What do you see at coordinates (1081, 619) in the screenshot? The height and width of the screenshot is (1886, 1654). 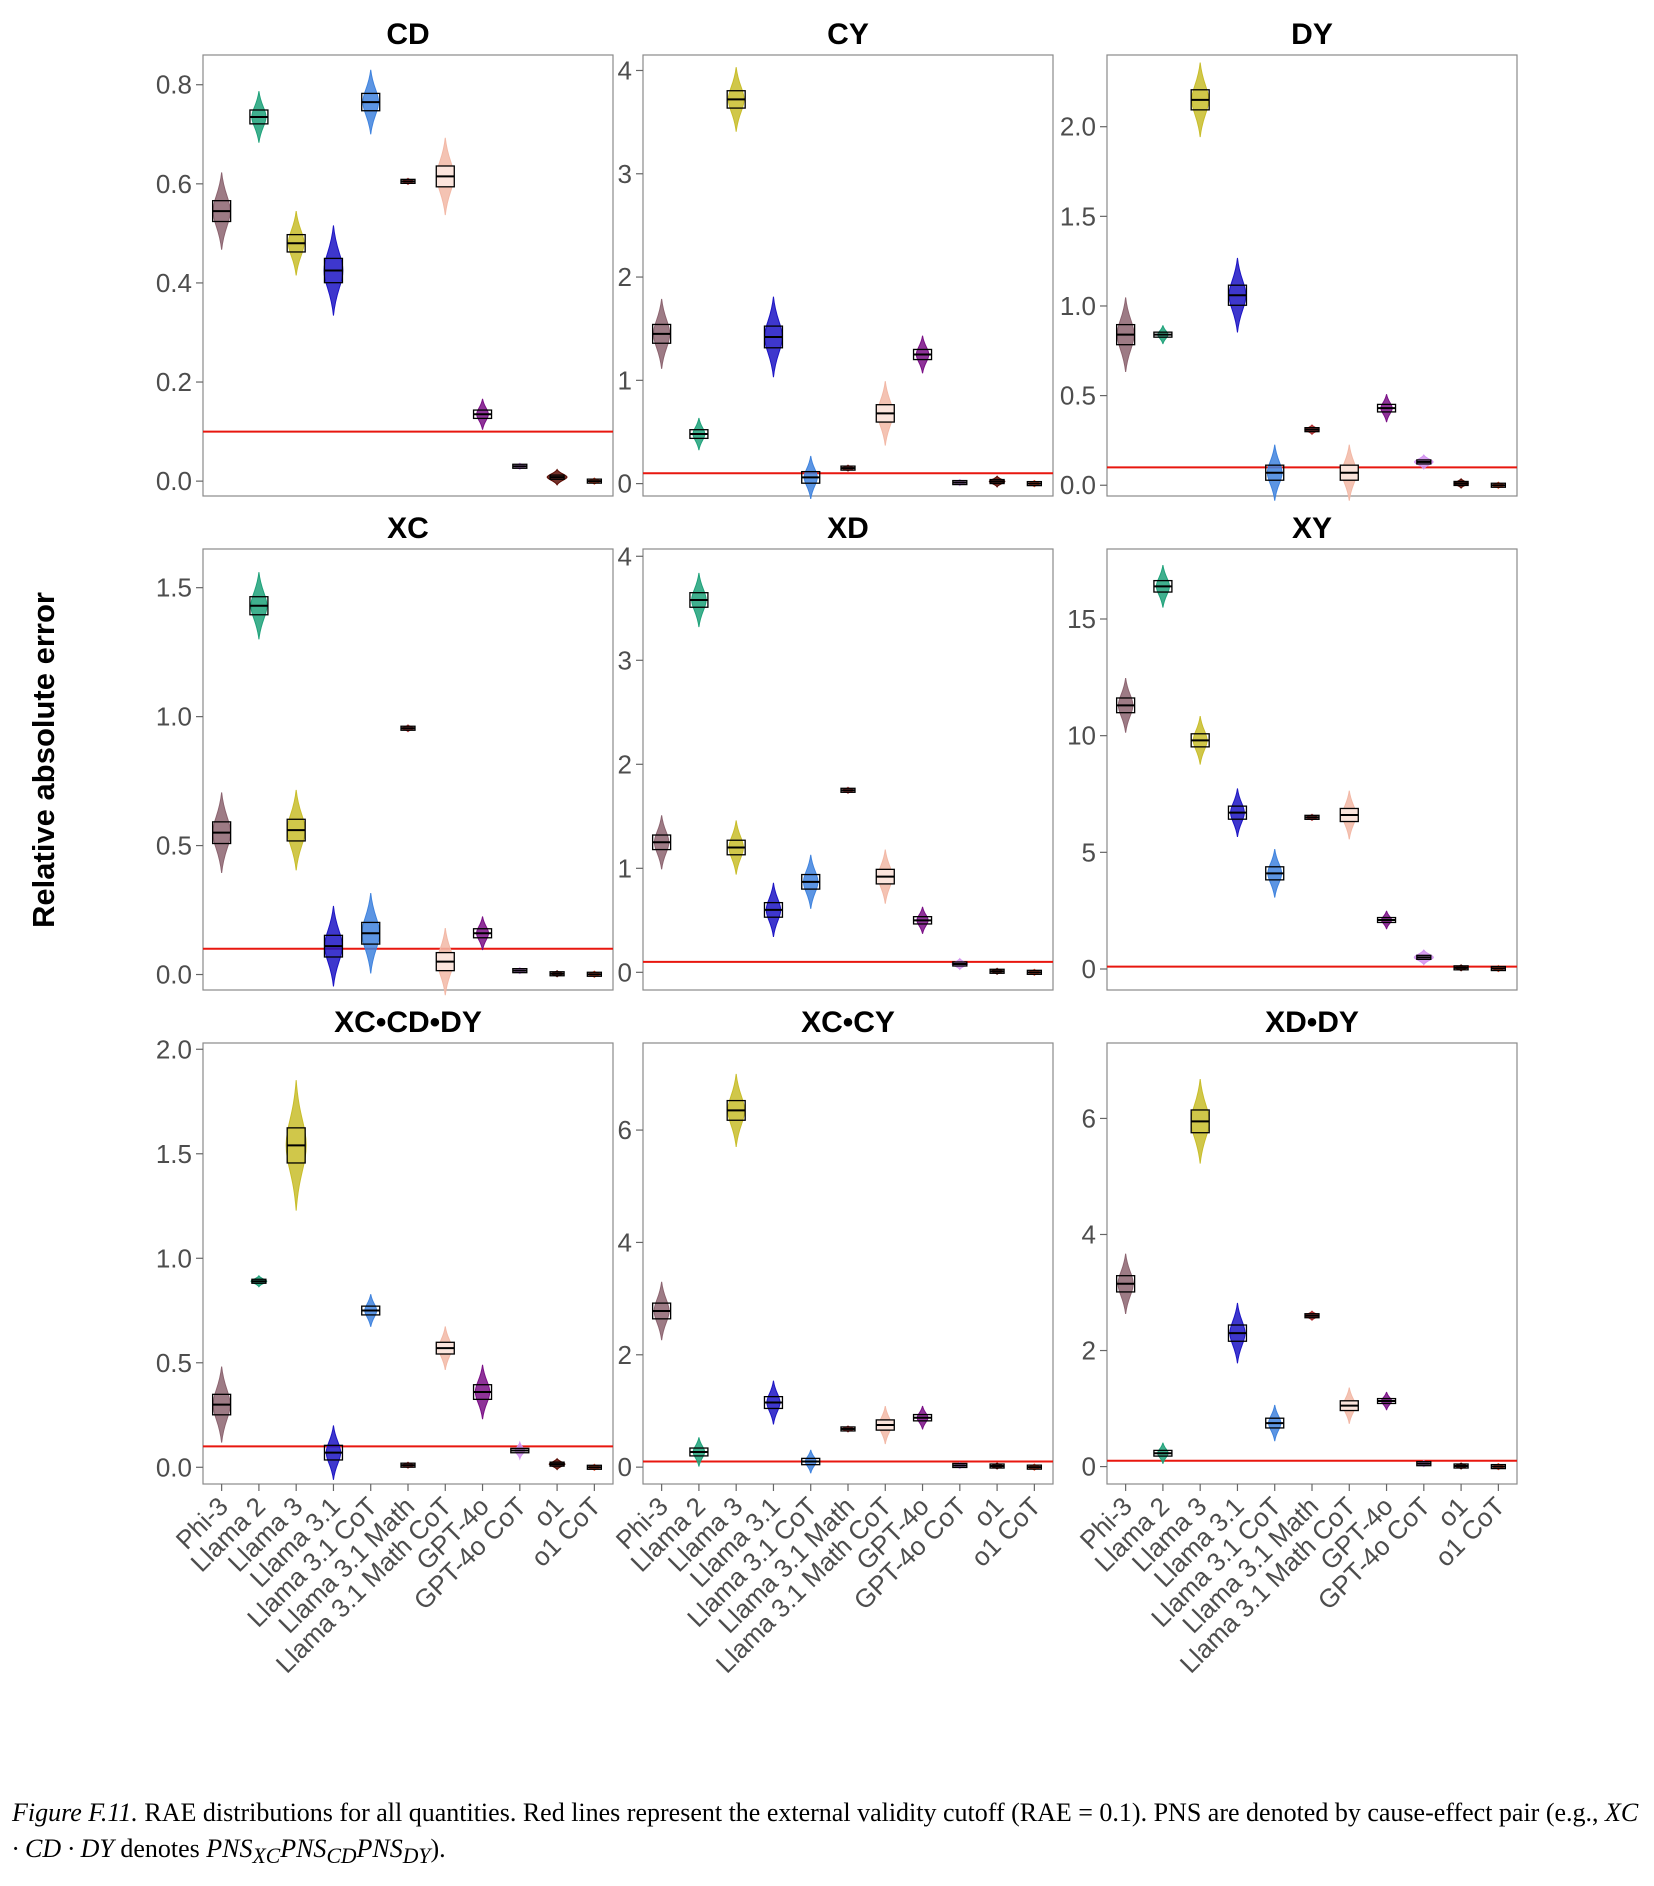 I see `y-tick-label: 15` at bounding box center [1081, 619].